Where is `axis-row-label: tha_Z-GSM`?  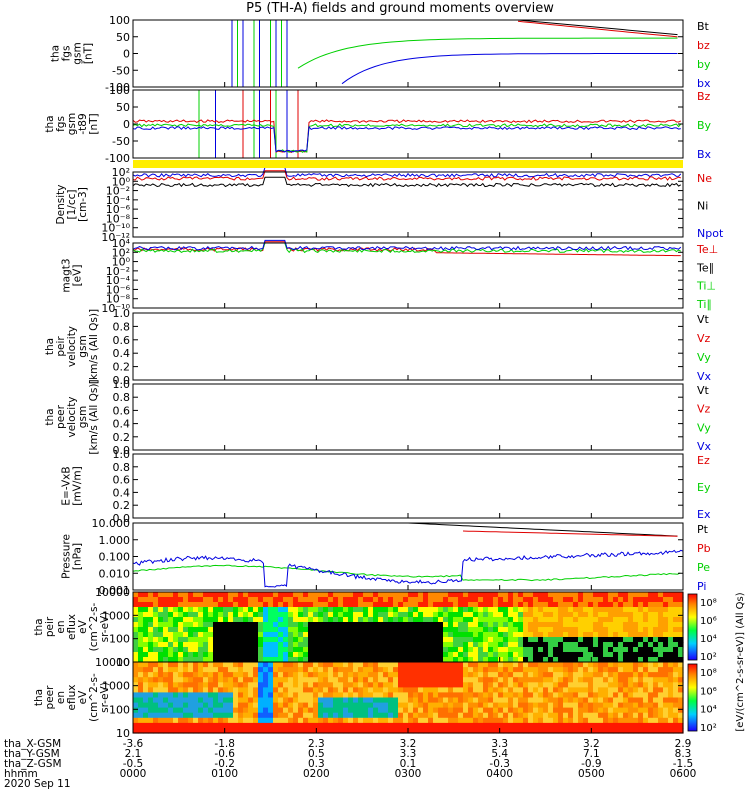 axis-row-label: tha_Z-GSM is located at coordinates (33, 764).